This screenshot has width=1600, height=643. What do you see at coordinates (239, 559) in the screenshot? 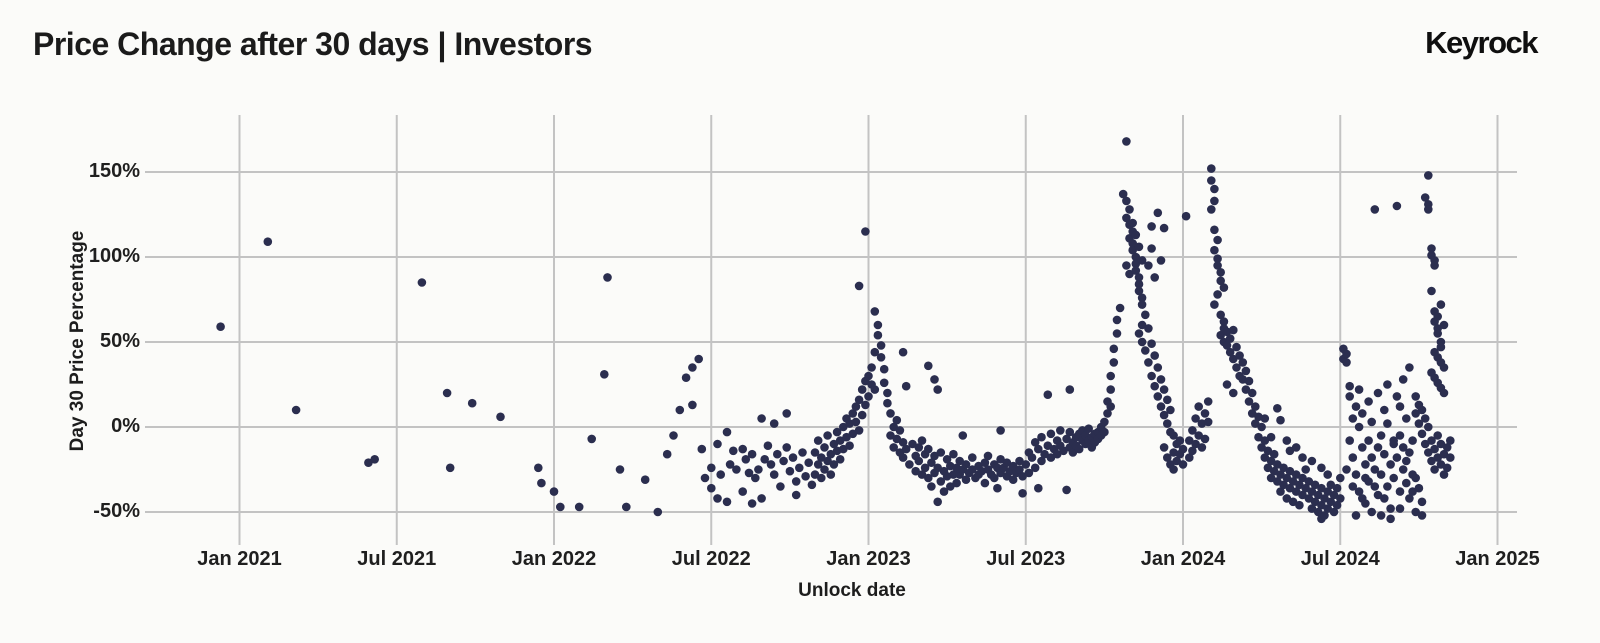
I see `x-tick-label: Jan 2021` at bounding box center [239, 559].